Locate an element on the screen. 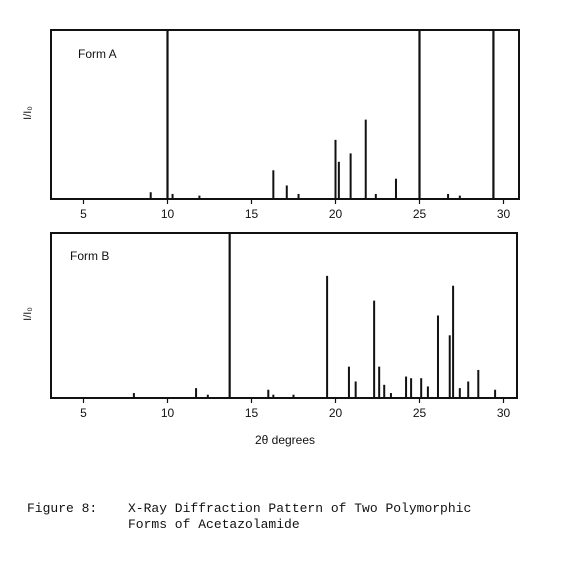  x-axis-label: 2θ degrees is located at coordinates (285, 440).